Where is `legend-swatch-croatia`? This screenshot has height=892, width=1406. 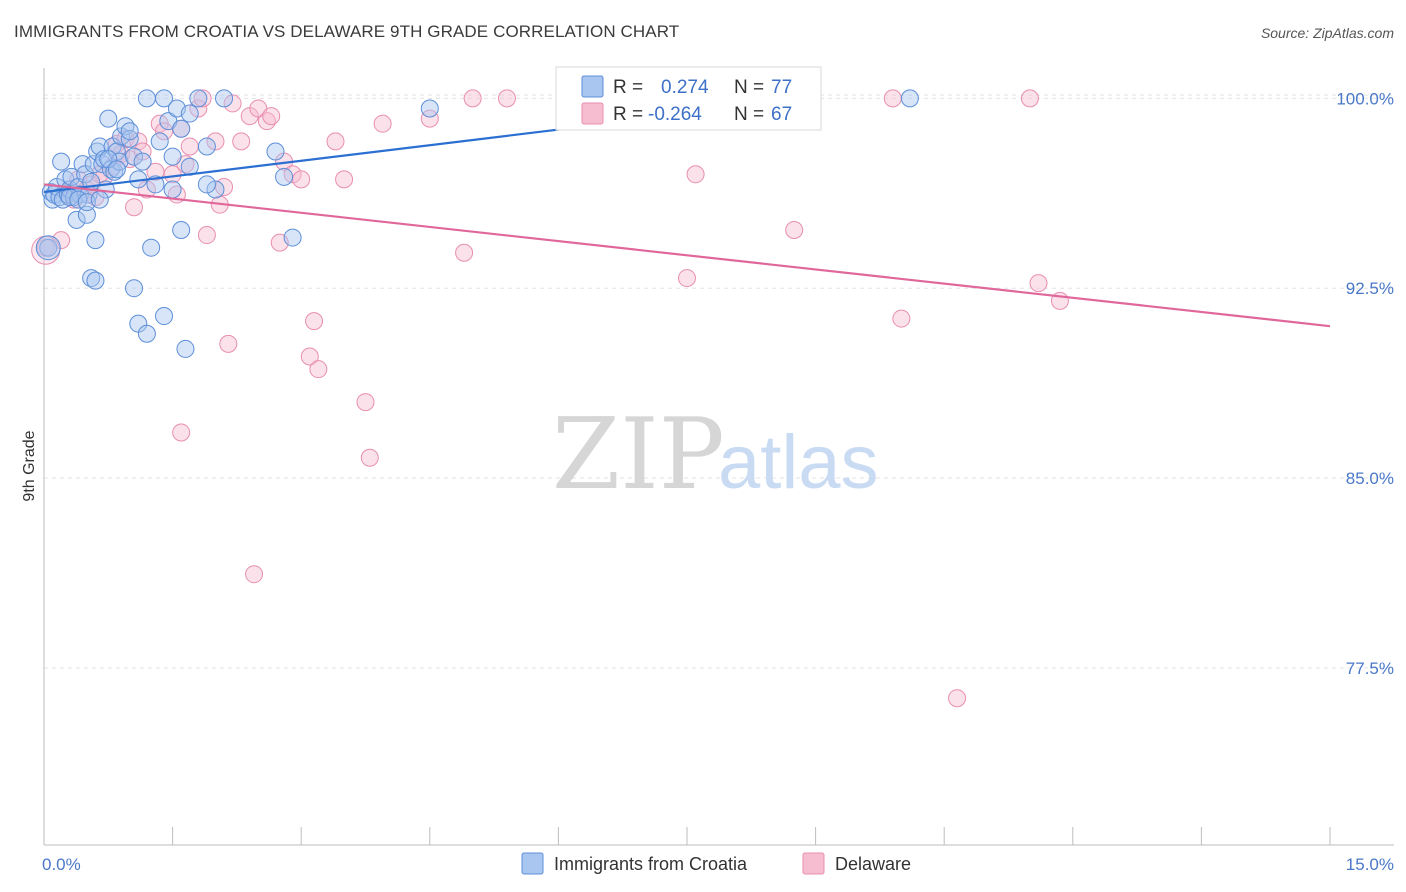
legend-swatch-croatia is located at coordinates (532, 863).